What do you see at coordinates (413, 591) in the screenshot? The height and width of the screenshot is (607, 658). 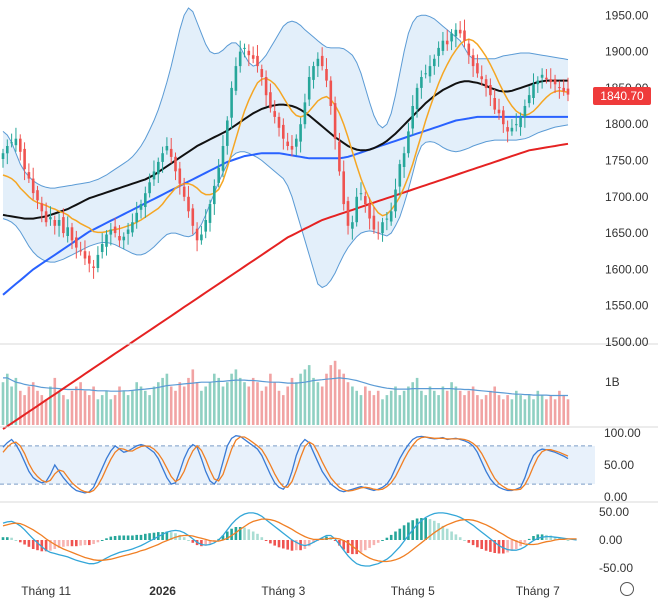 I see `time-axis-label: Tháng 5` at bounding box center [413, 591].